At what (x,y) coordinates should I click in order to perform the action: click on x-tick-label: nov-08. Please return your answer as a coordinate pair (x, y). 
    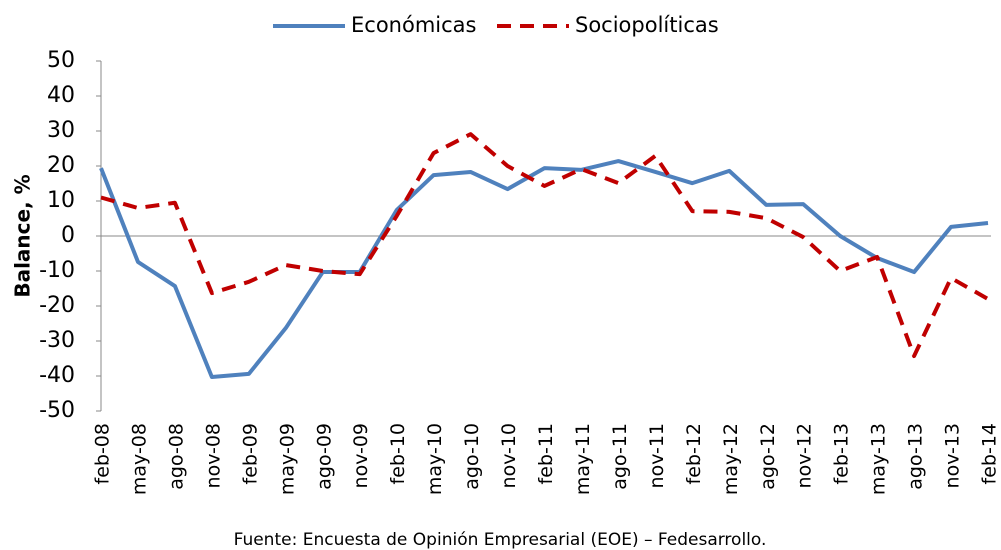
    Looking at the image, I should click on (213, 455).